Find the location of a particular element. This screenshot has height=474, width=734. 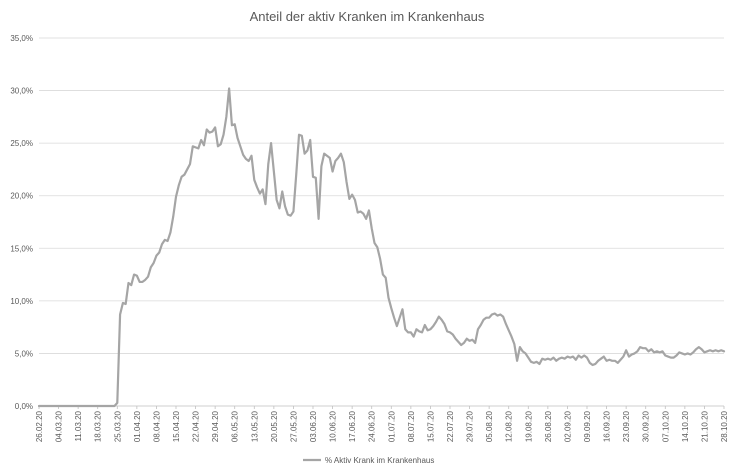

x-tick-label: 07.10.20 is located at coordinates (665, 426).